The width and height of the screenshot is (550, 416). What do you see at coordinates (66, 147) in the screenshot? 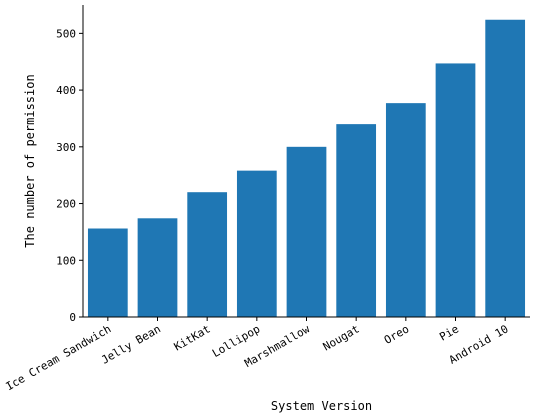
I see `y-tick-label: 300` at bounding box center [66, 147].